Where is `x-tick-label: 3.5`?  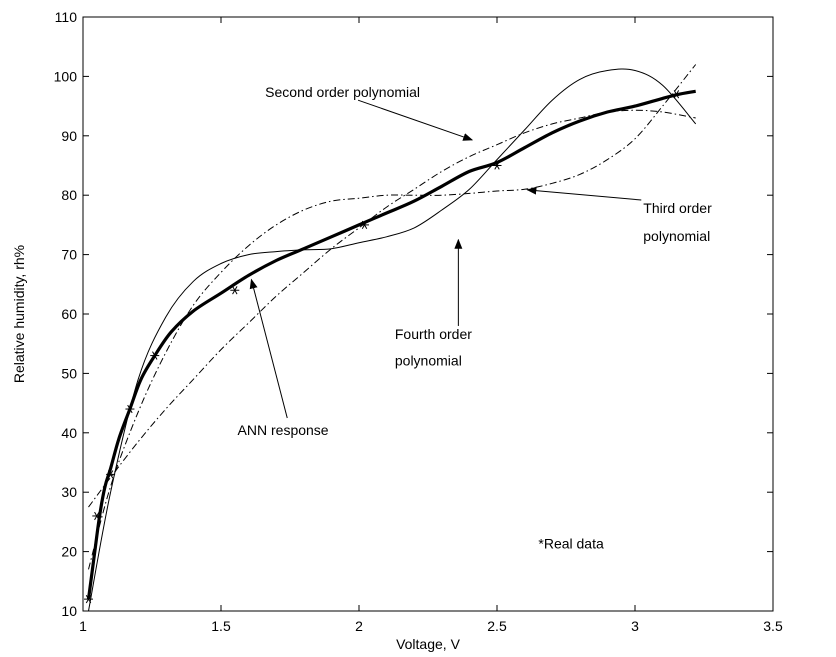 x-tick-label: 3.5 is located at coordinates (773, 626).